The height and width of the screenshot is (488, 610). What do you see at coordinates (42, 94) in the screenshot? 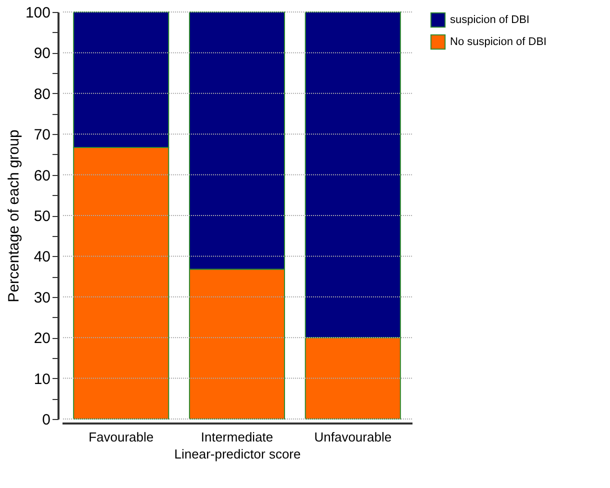
I see `y-tick-label: 80` at bounding box center [42, 94].